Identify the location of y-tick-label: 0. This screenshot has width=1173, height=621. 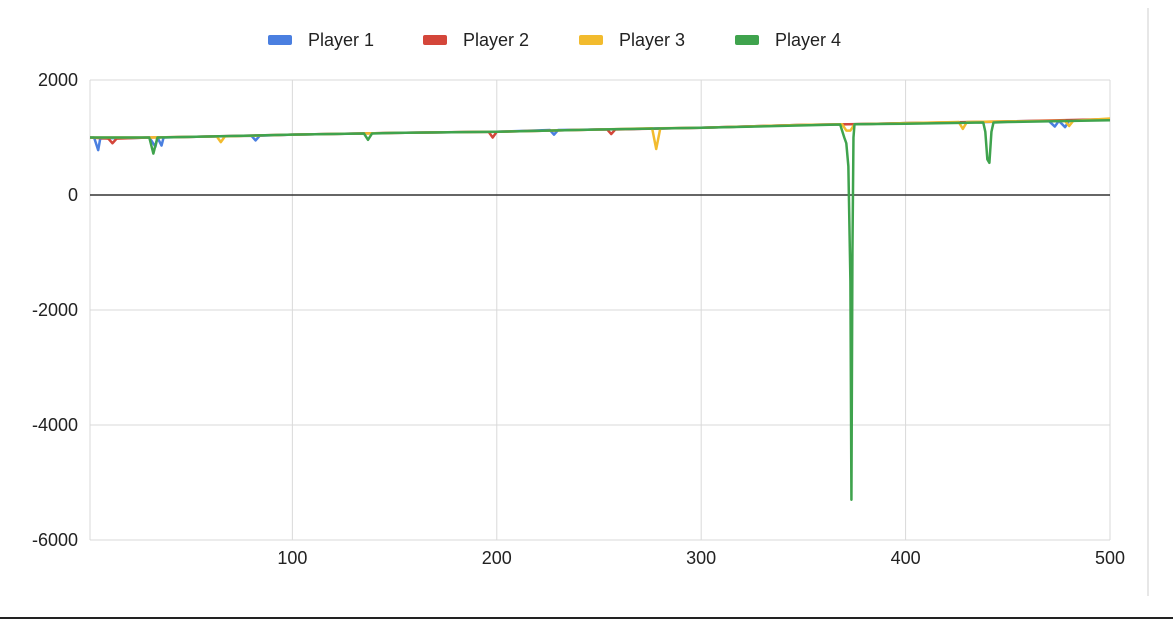
(73, 195).